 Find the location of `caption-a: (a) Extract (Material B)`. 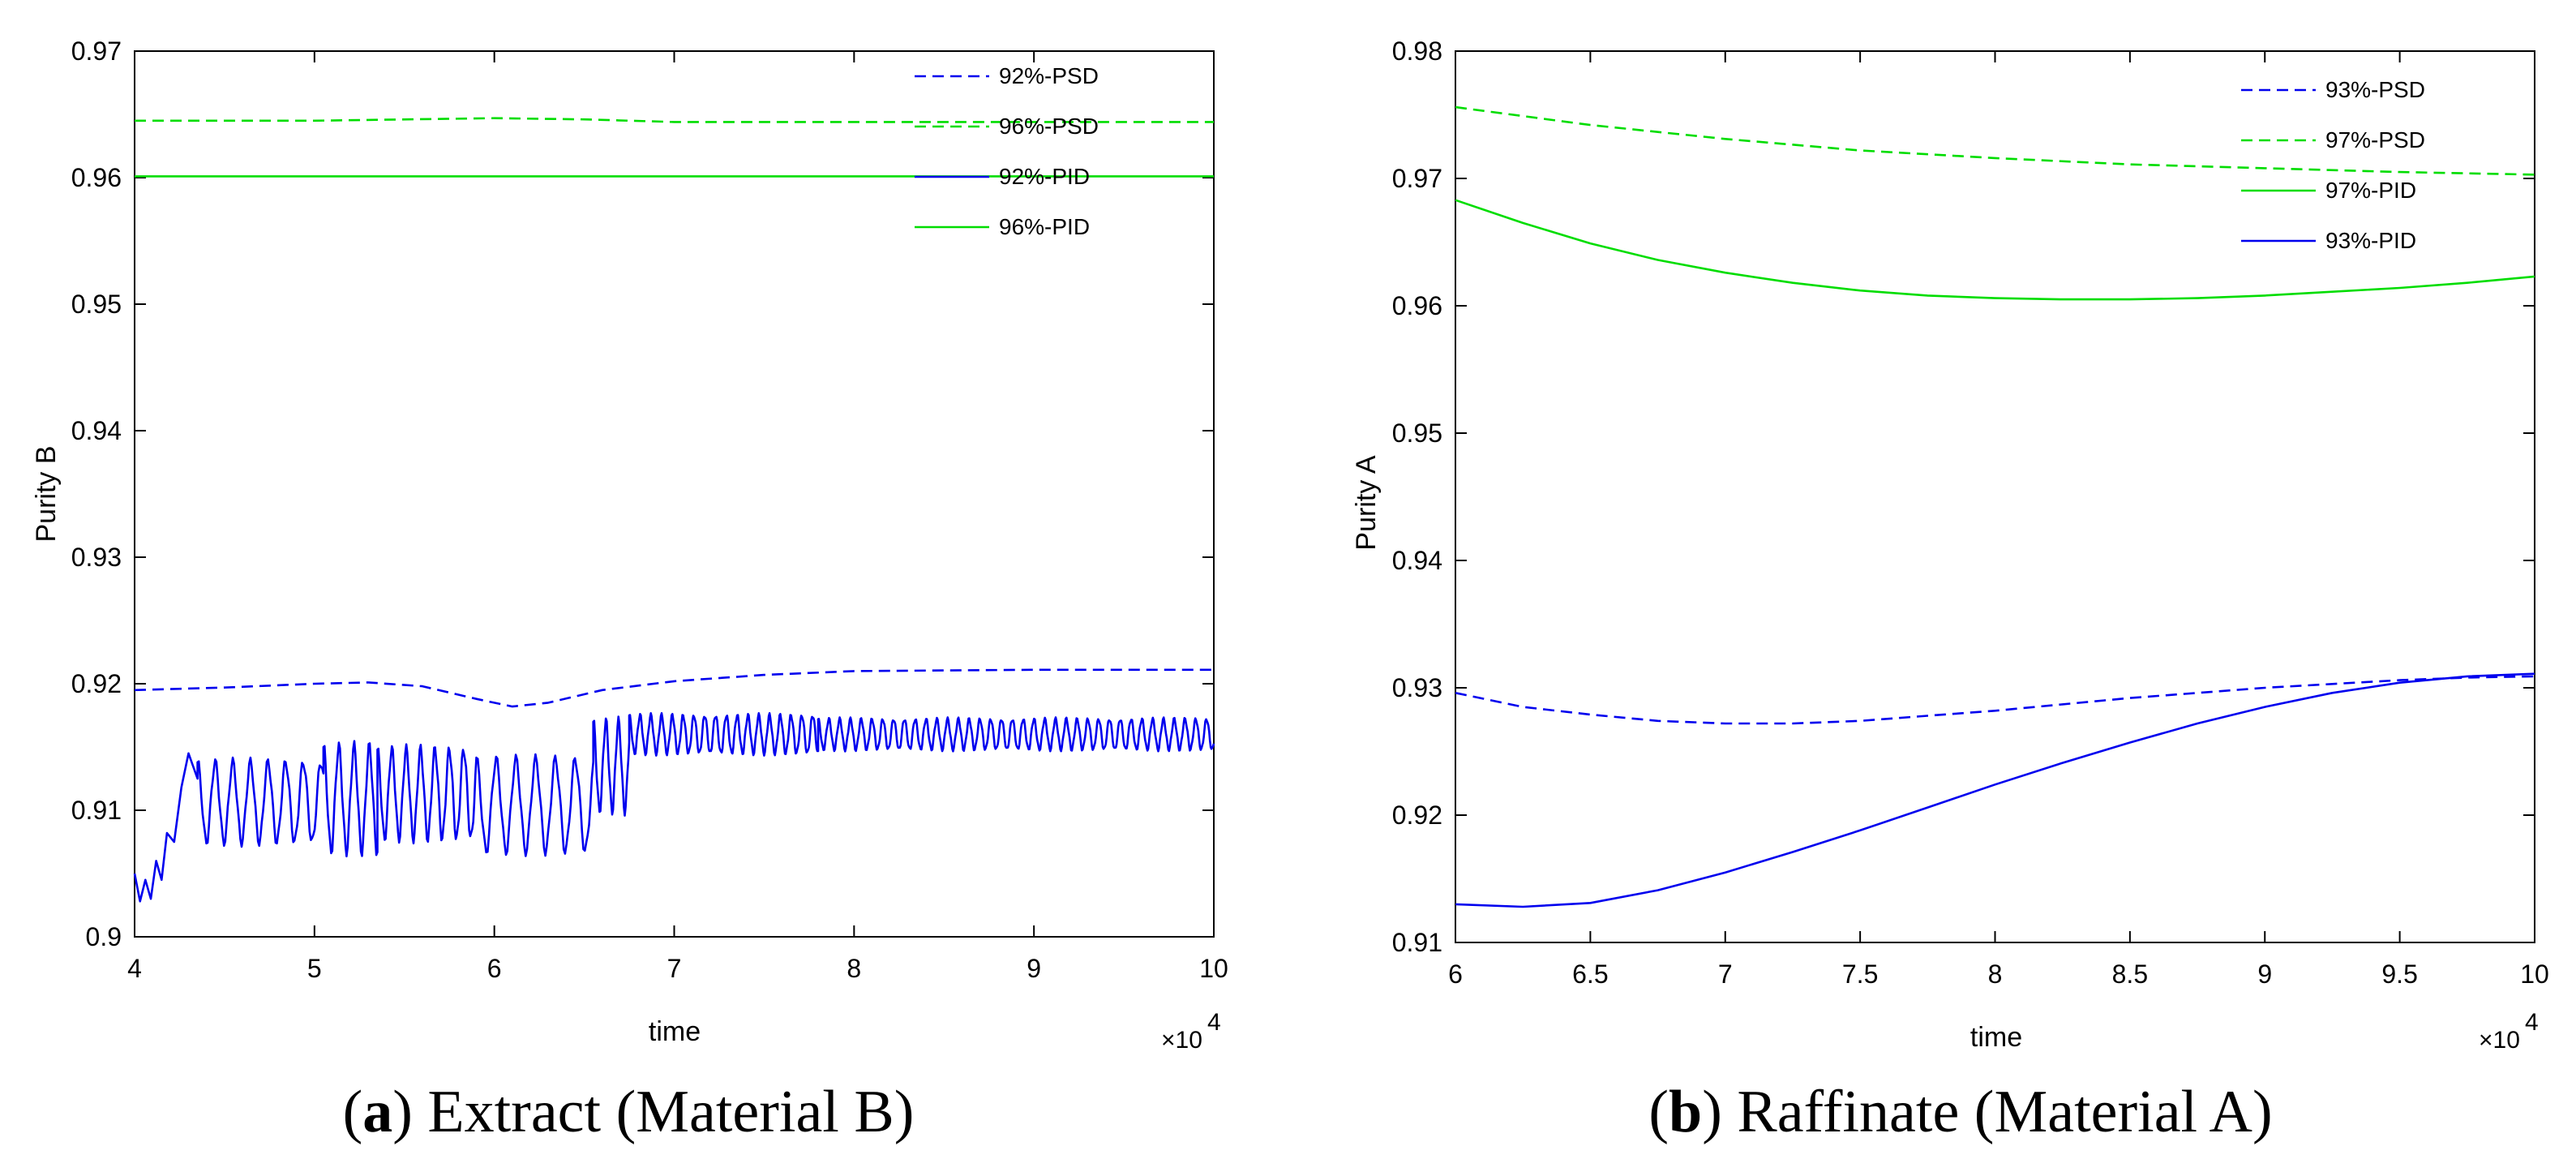

caption-a: (a) Extract (Material B) is located at coordinates (629, 1112).